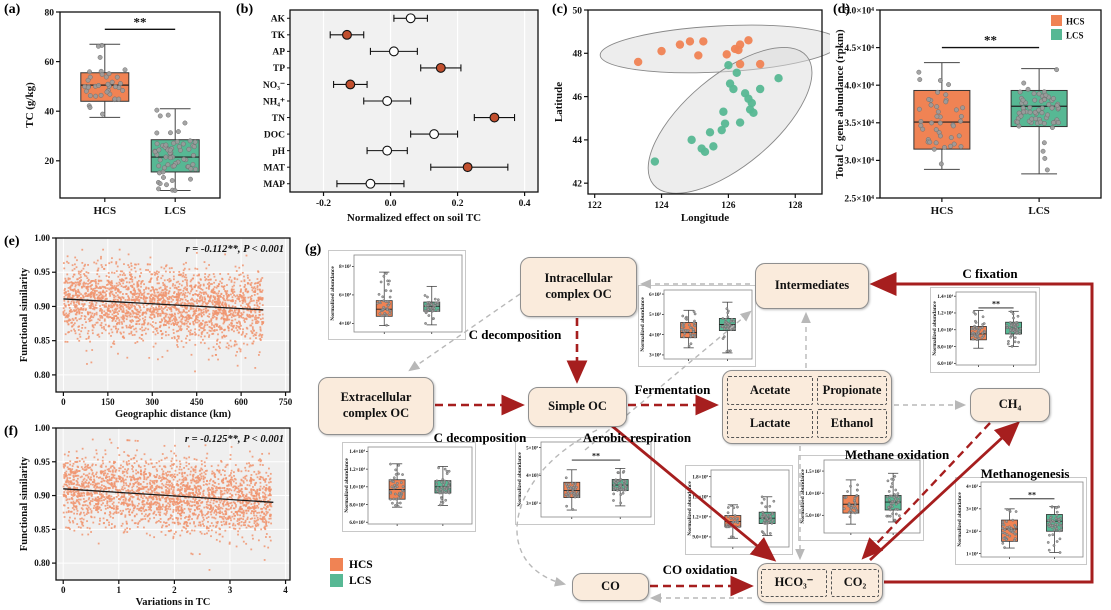 This screenshot has width=1111, height=610. What do you see at coordinates (336, 564) in the screenshot?
I see `hcs-swatch` at bounding box center [336, 564].